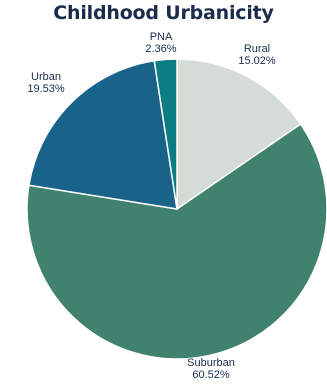 The image size is (327, 391). I want to click on slice-label-value: 60.52%, so click(211, 375).